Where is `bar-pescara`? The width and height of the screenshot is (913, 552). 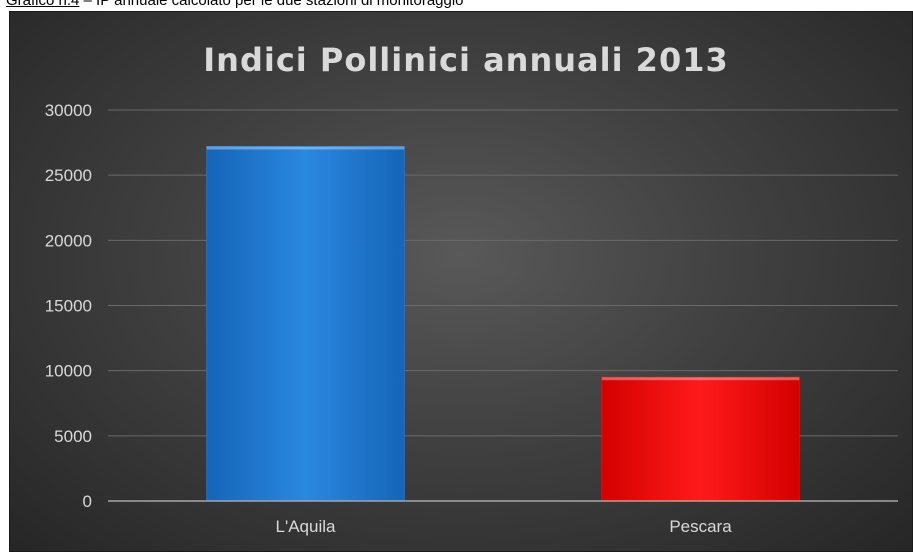 bar-pescara is located at coordinates (700, 439).